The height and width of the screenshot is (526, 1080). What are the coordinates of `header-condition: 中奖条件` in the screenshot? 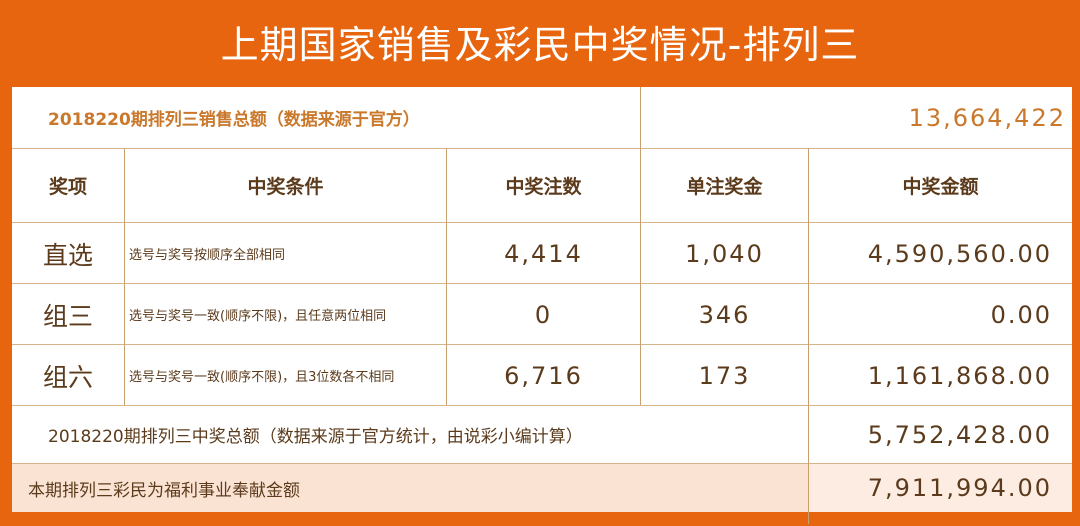 It's located at (285, 187).